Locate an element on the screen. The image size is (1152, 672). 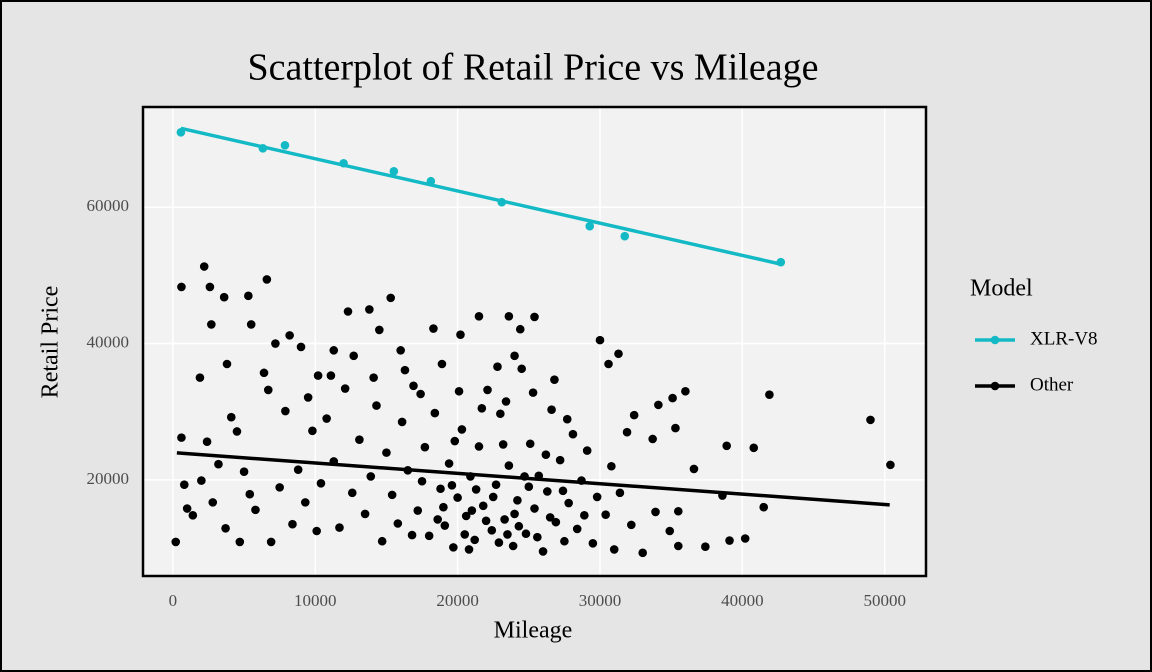
y-axis-label: Retail Price is located at coordinates (51, 342).